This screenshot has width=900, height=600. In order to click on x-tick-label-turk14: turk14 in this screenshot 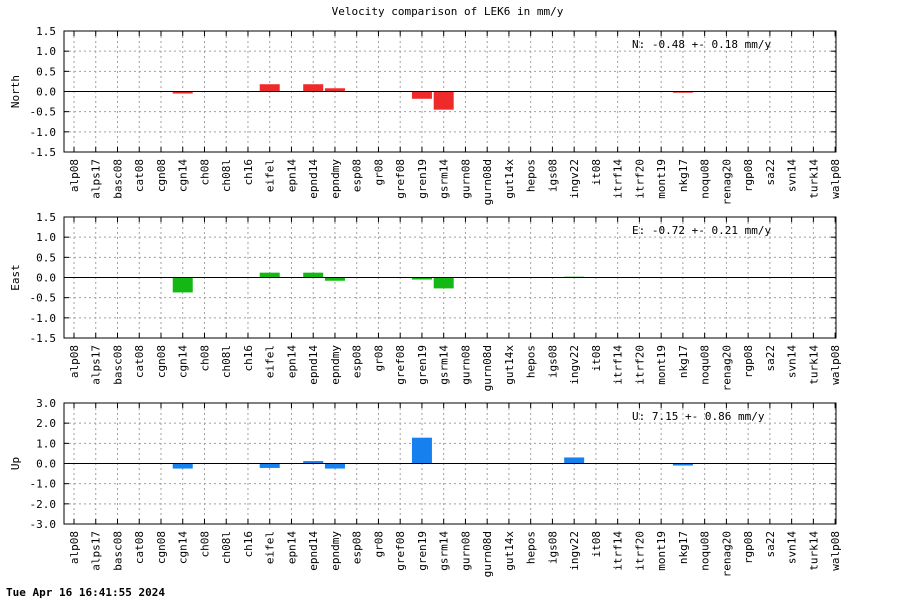, I will do `click(813, 551)`.